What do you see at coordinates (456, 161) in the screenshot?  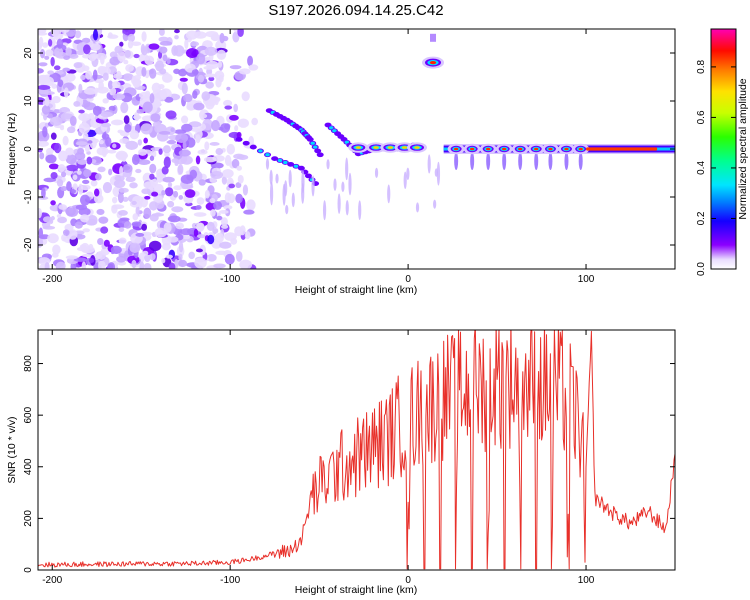 I see `tone-streak` at bounding box center [456, 161].